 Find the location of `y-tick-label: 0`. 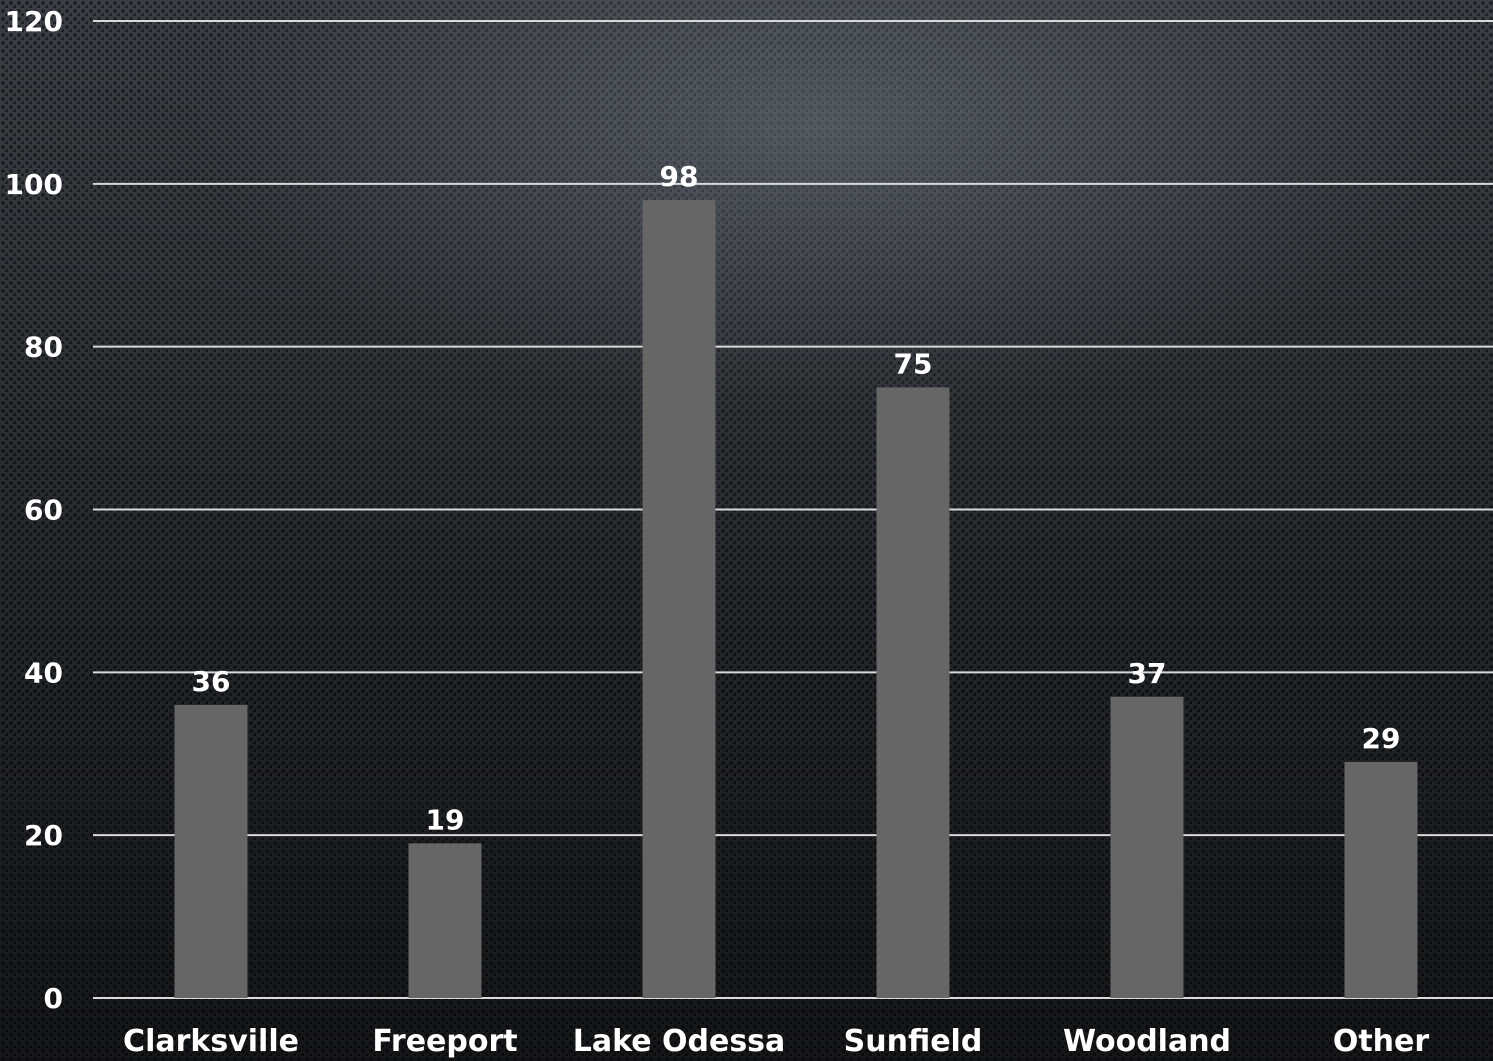

y-tick-label: 0 is located at coordinates (53, 998).